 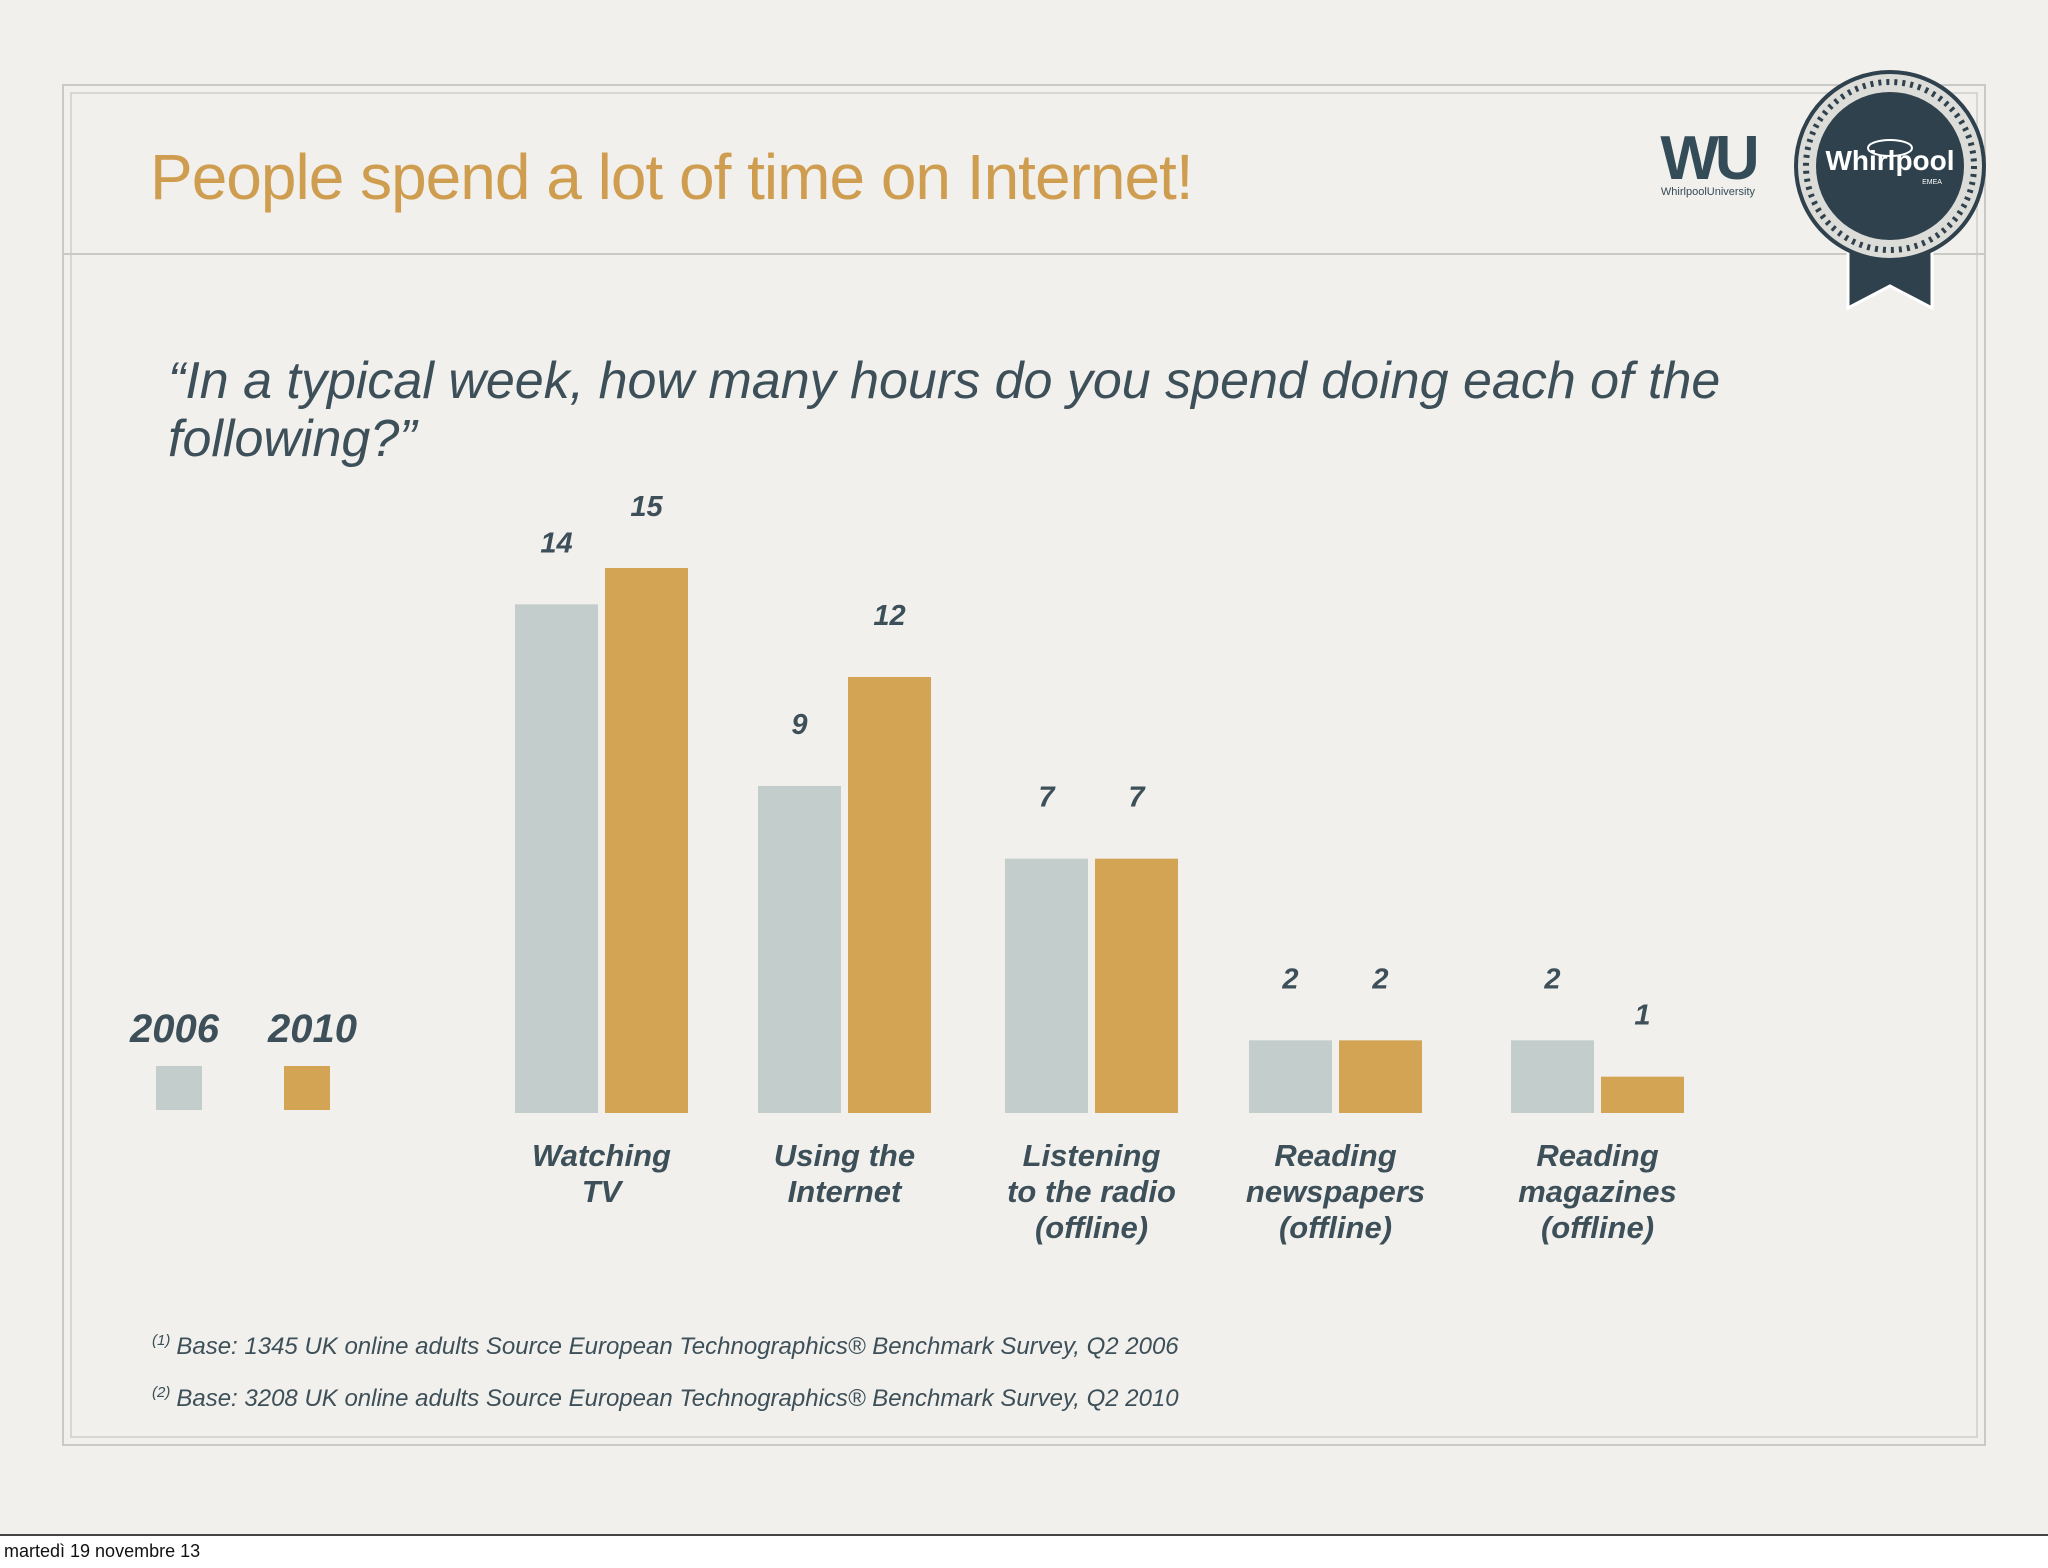 I want to click on category-label-line: newspapers, so click(x=1335, y=1191).